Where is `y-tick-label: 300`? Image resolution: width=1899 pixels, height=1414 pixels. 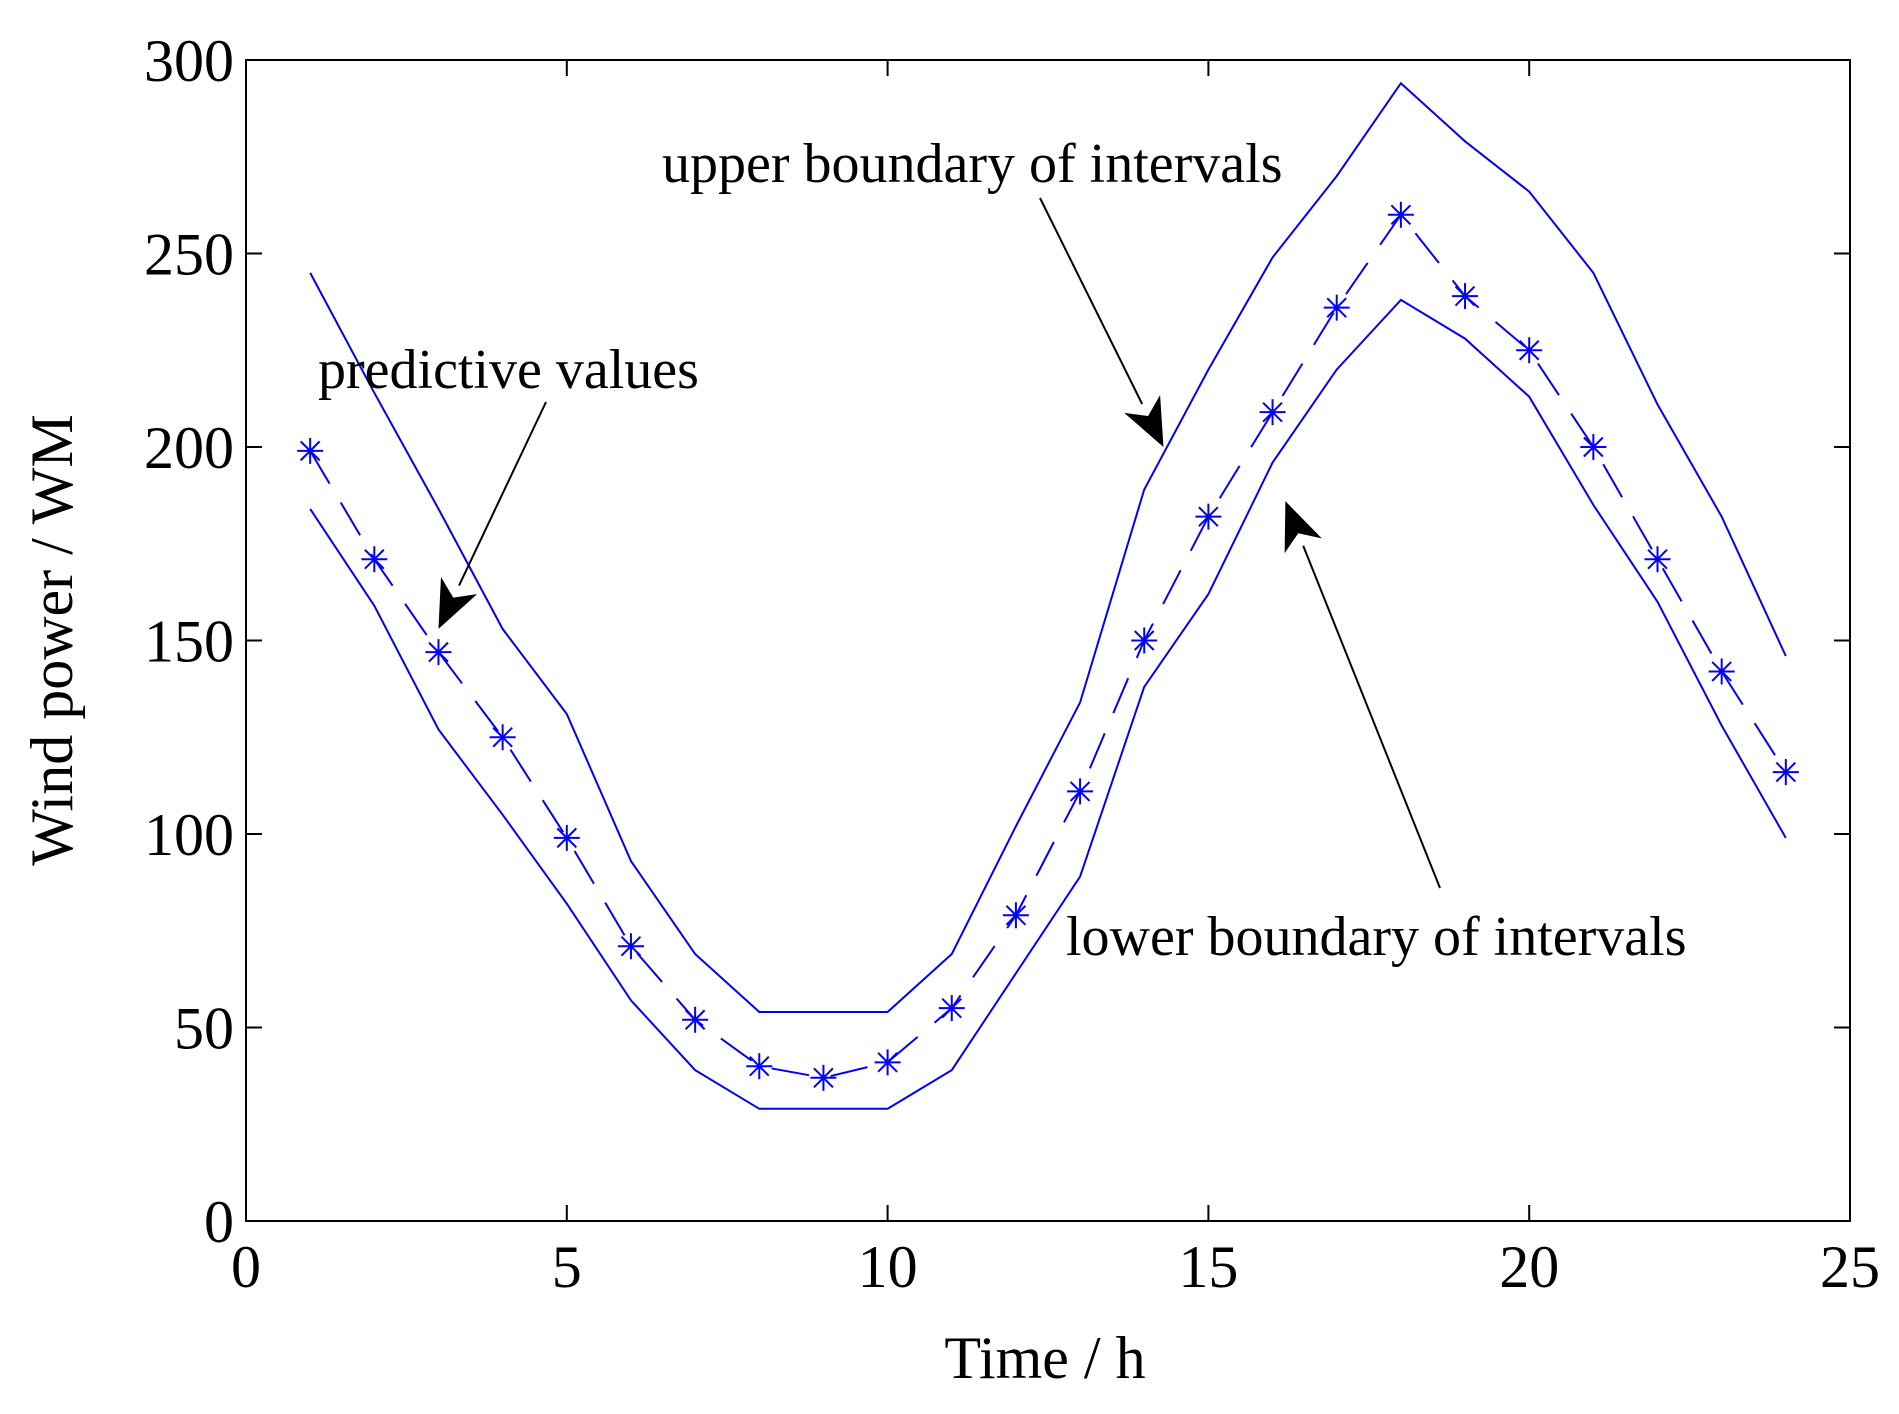
y-tick-label: 300 is located at coordinates (189, 61).